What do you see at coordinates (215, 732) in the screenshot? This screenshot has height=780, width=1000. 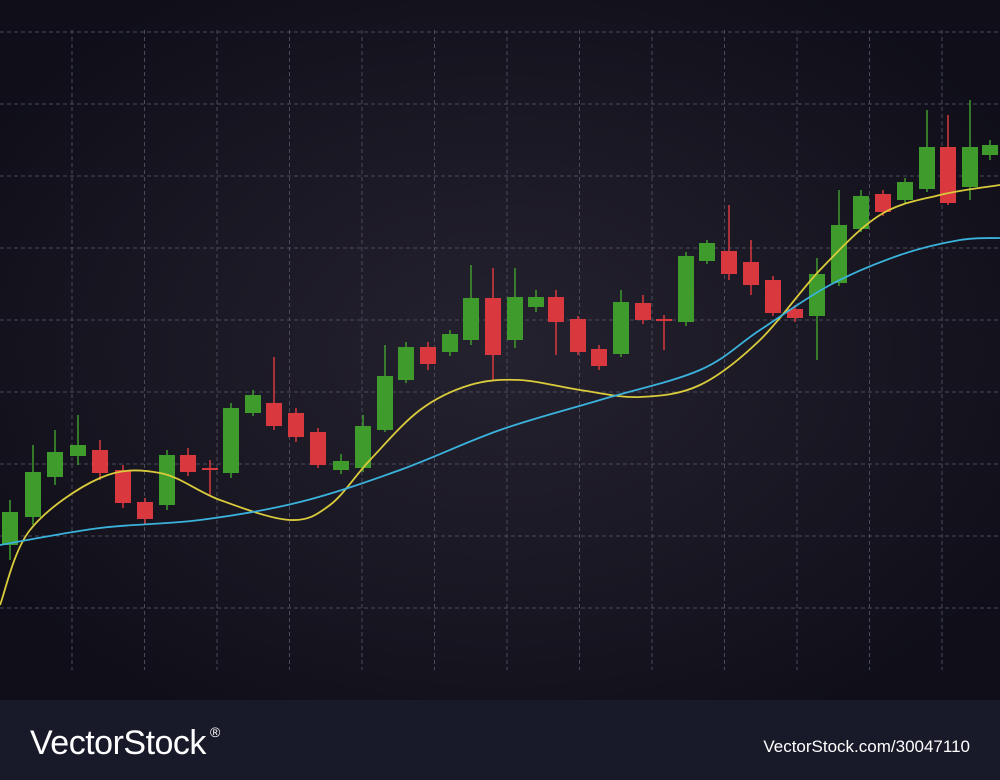 I see `brand-symbol: ®` at bounding box center [215, 732].